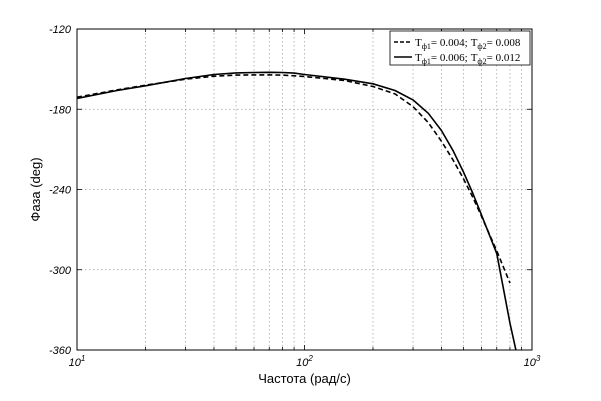 The height and width of the screenshot is (401, 601). What do you see at coordinates (467, 59) in the screenshot?
I see `legend-label-2: Tф1= 0.006; Tф2= 0.012` at bounding box center [467, 59].